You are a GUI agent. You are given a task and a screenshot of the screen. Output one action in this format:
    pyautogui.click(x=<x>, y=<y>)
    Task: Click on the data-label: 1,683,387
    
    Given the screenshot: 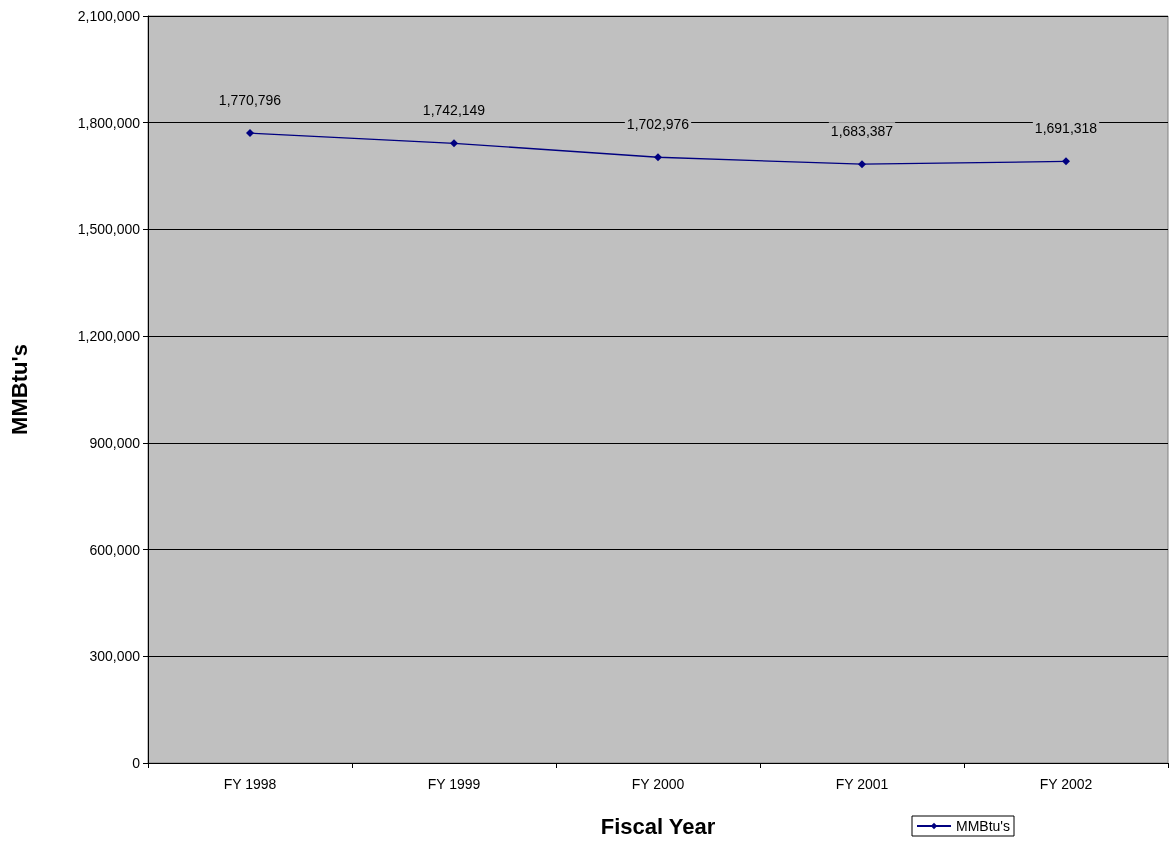 What is the action you would take?
    pyautogui.click(x=862, y=131)
    